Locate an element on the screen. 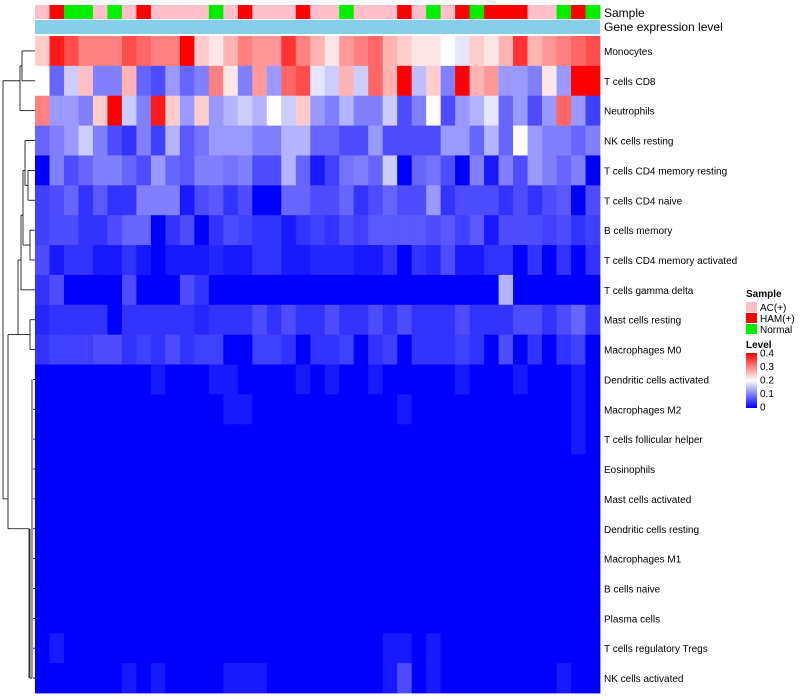 This screenshot has width=800, height=700. gene-track-label: Gene expression level is located at coordinates (663, 27).